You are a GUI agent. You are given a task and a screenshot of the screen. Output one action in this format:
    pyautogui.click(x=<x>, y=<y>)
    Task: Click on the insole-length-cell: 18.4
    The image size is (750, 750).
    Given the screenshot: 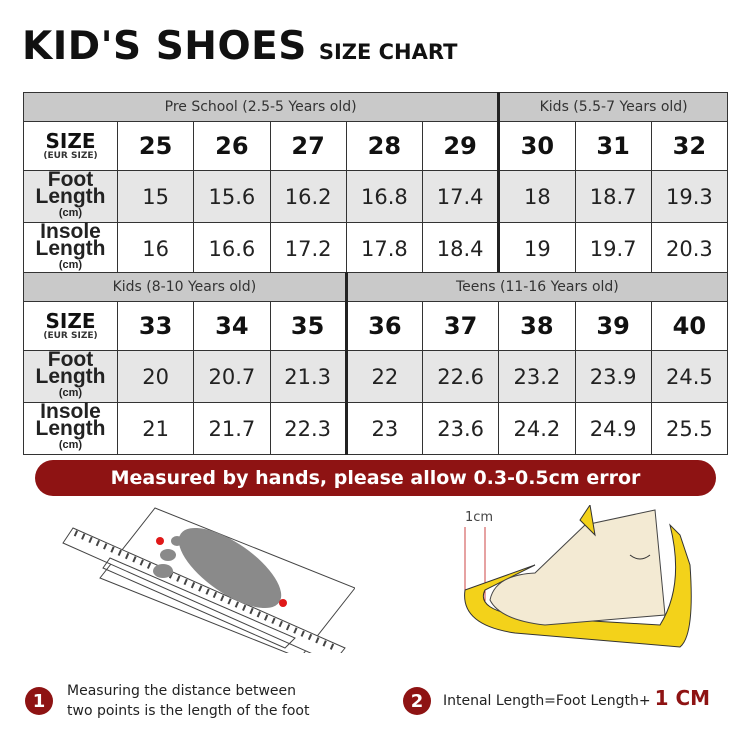 What is the action you would take?
    pyautogui.click(x=460, y=248)
    